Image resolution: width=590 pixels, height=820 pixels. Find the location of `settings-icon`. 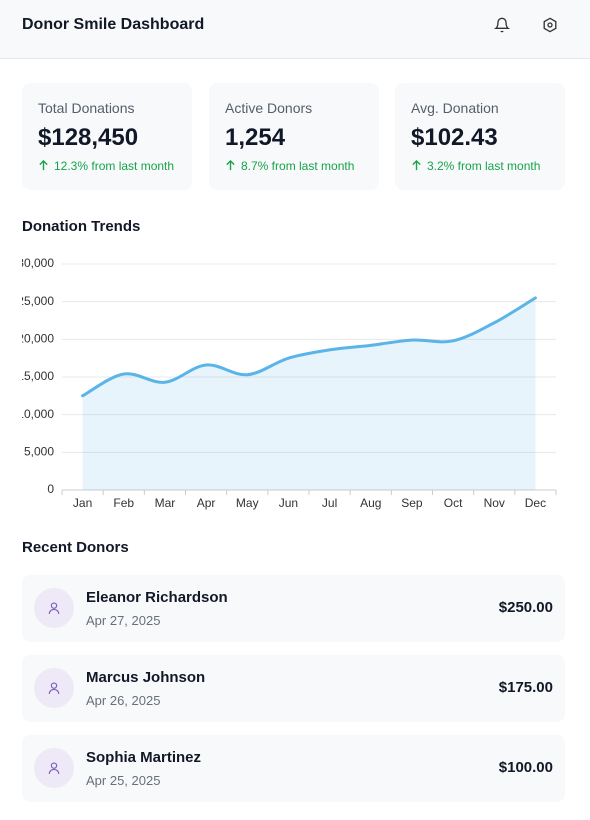

settings-icon is located at coordinates (550, 25).